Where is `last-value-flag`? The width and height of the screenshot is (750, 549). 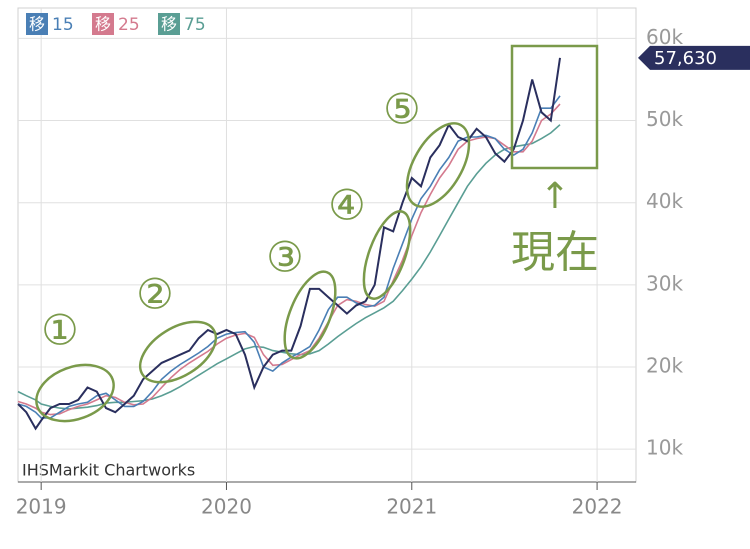
last-value-flag is located at coordinates (694, 57).